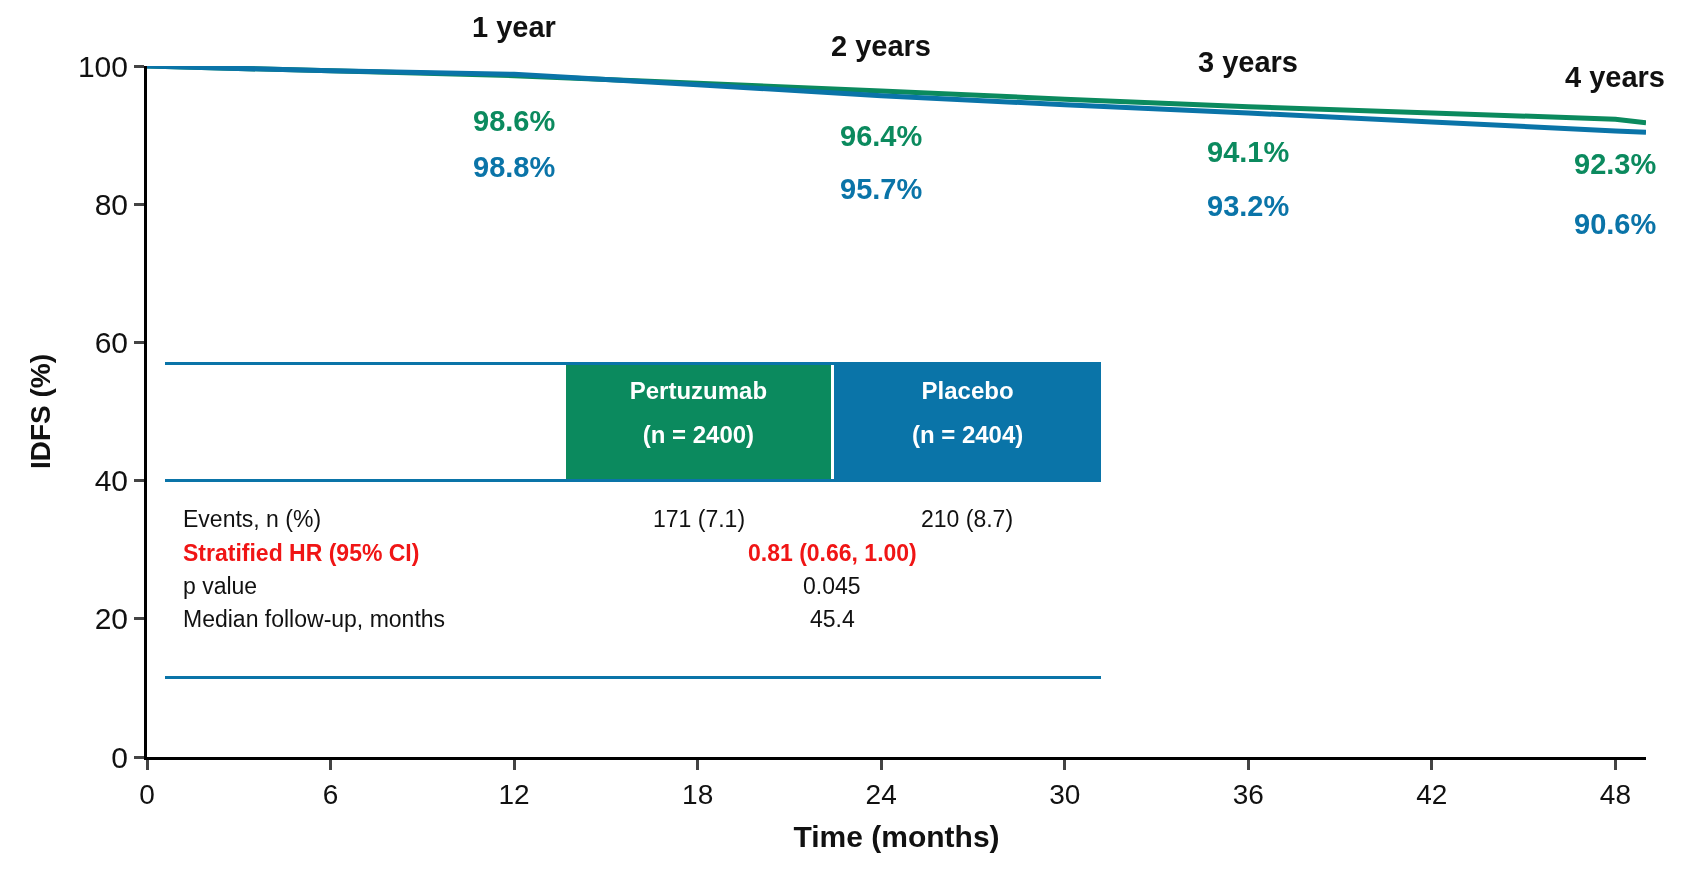 The height and width of the screenshot is (892, 1681). I want to click on annotation: (n = 2404), so click(967, 435).